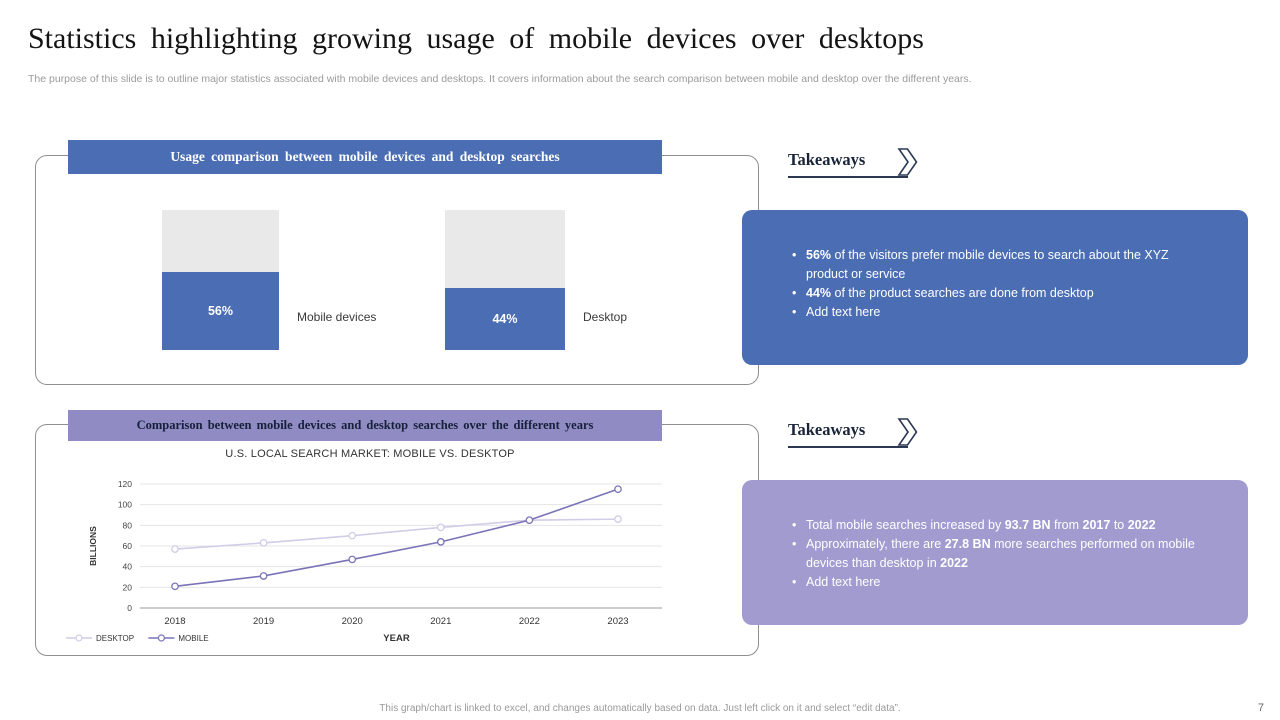  Describe the element at coordinates (605, 317) in the screenshot. I see `bar-caption-desktop: Desktop` at that location.